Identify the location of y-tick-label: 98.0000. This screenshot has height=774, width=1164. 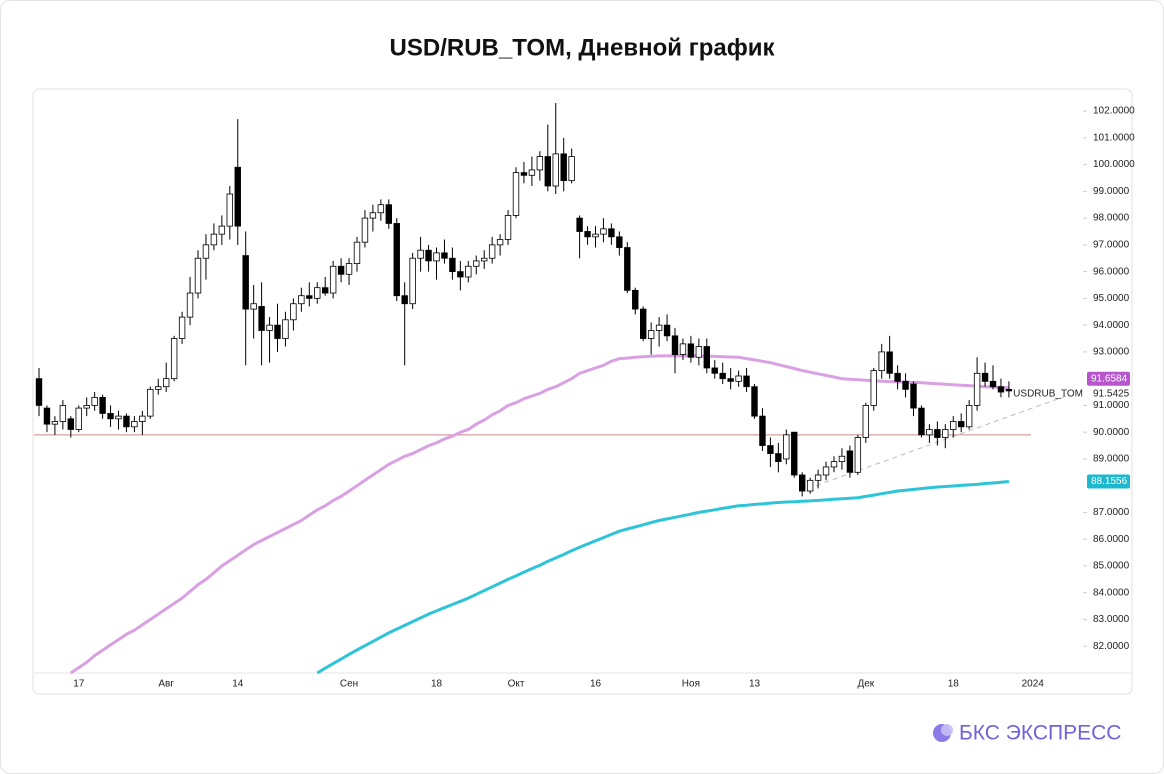
(1111, 218).